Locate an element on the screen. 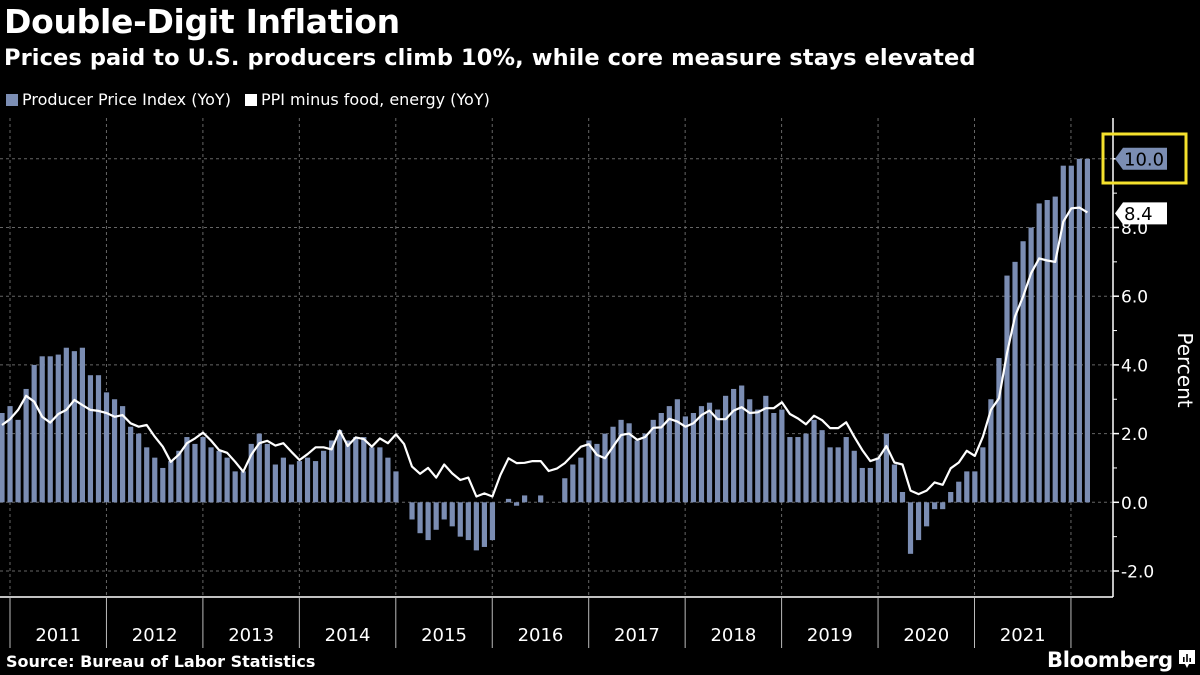  x-tick-label: 2021 is located at coordinates (1023, 635).